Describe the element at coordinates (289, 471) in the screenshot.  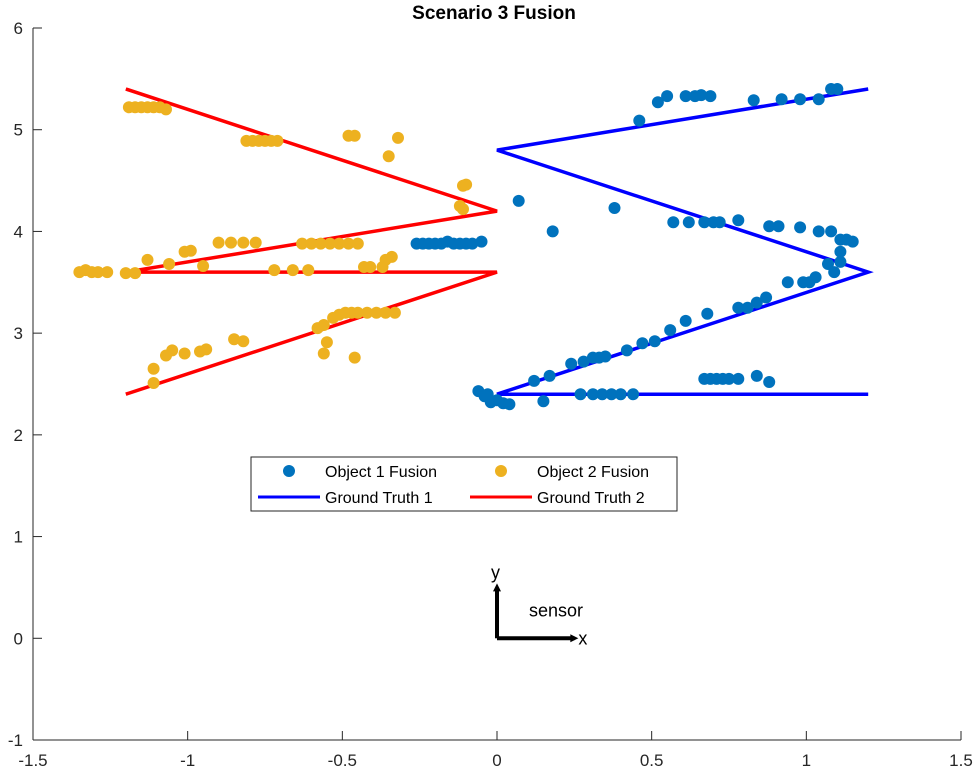
I see `legend-marker-object1` at that location.